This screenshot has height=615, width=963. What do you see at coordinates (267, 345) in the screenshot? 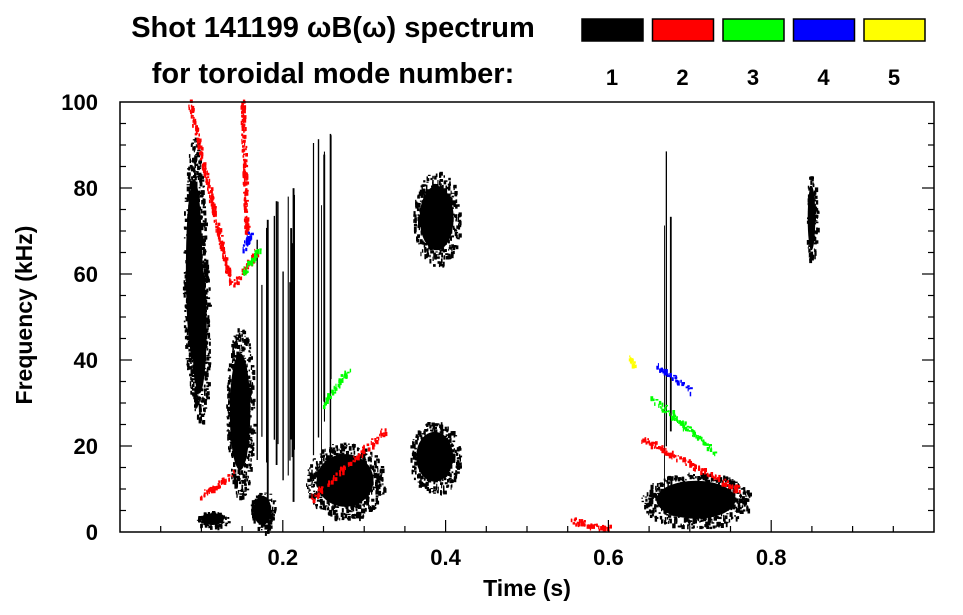
I see `mode-1-vertical-streak` at bounding box center [267, 345].